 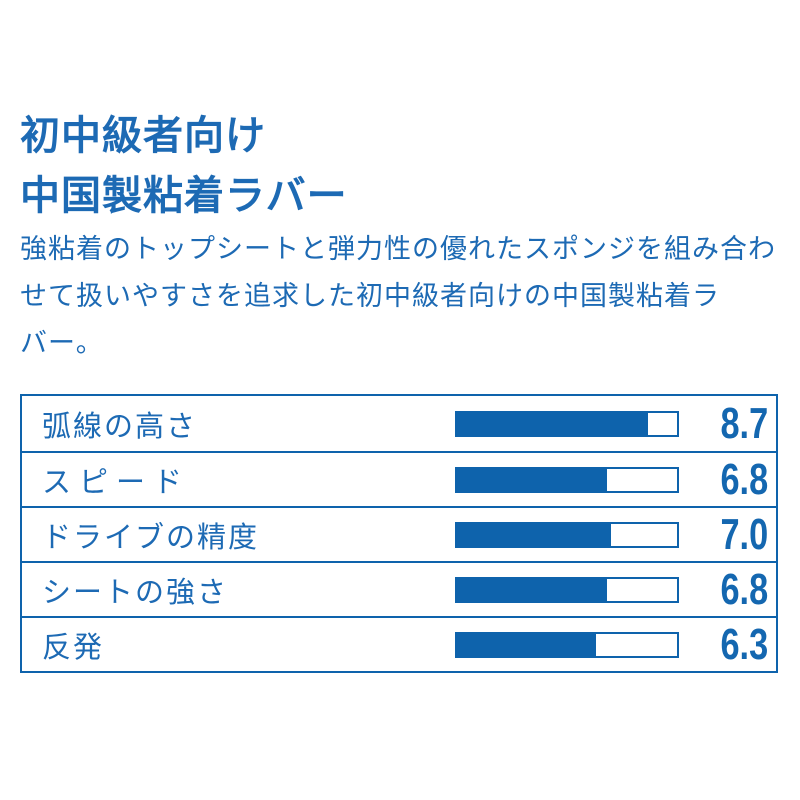 I want to click on table-row: ドライブの精度 7.0, so click(x=399, y=533).